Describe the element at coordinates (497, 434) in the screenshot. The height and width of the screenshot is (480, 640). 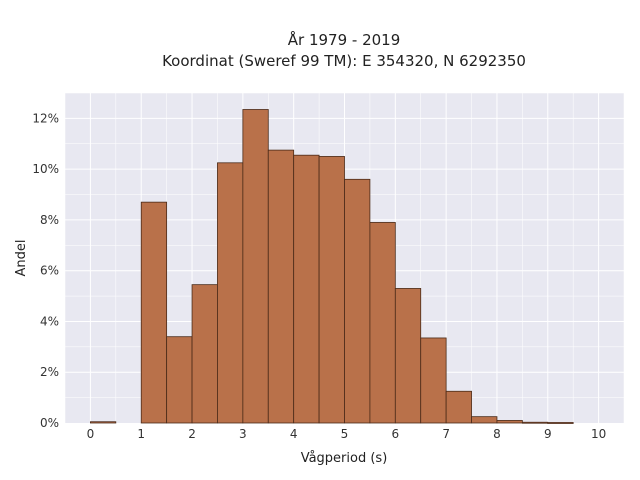
I see `x-tick-label: 8` at that location.